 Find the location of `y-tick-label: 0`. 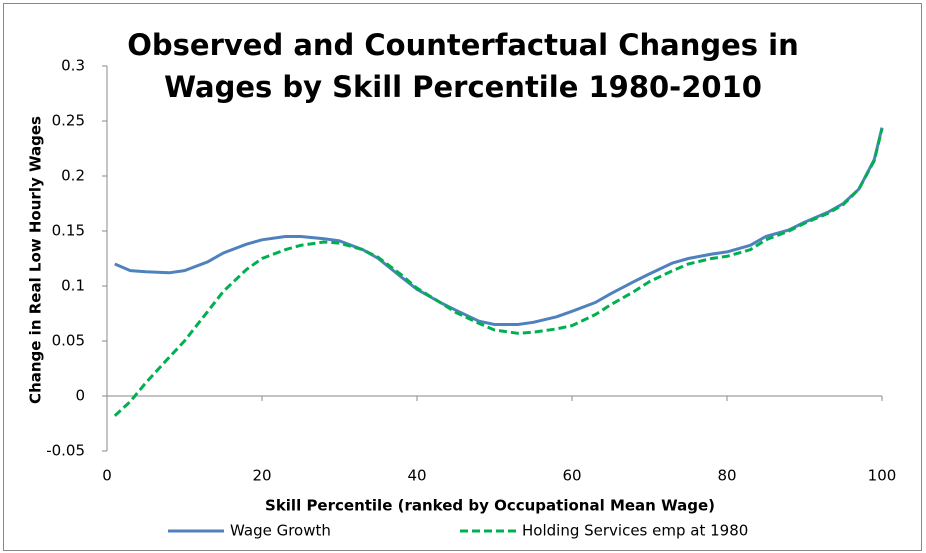

y-tick-label: 0 is located at coordinates (80, 396).